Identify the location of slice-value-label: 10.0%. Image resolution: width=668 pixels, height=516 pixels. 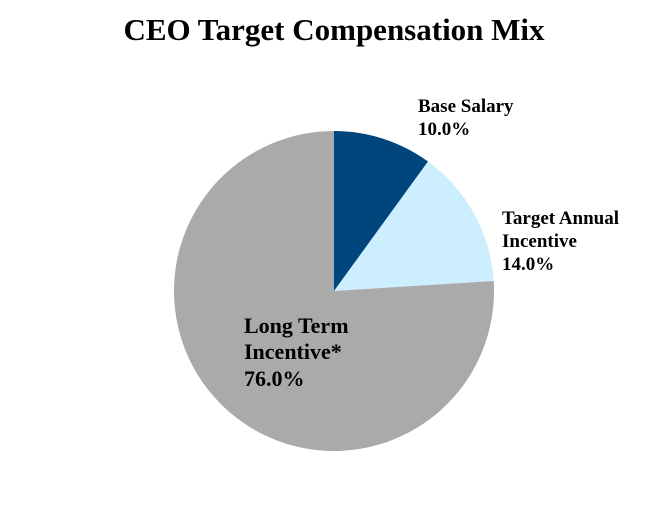
(444, 129).